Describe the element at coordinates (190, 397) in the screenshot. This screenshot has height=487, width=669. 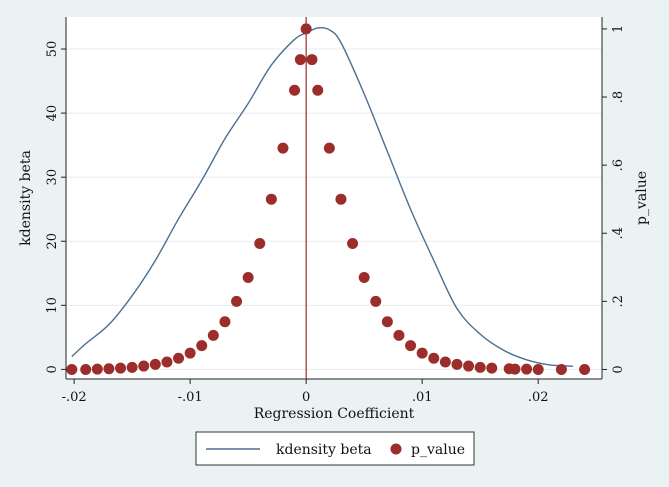
I see `x-tick-label: -.01` at that location.